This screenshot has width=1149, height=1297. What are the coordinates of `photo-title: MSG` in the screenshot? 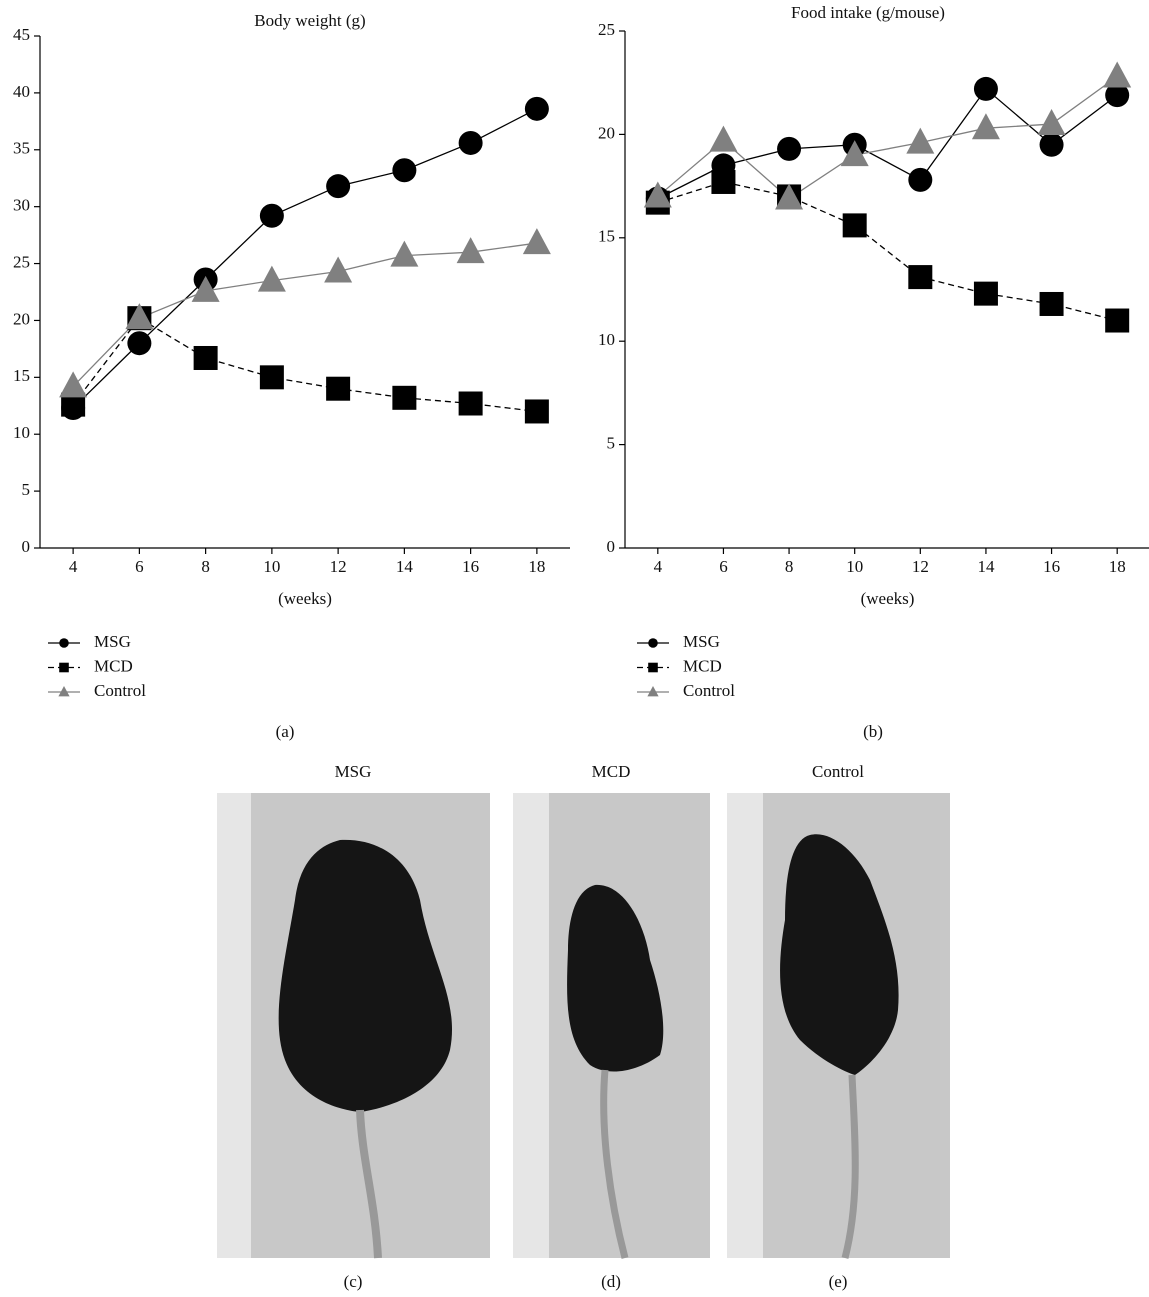 It's located at (353, 771).